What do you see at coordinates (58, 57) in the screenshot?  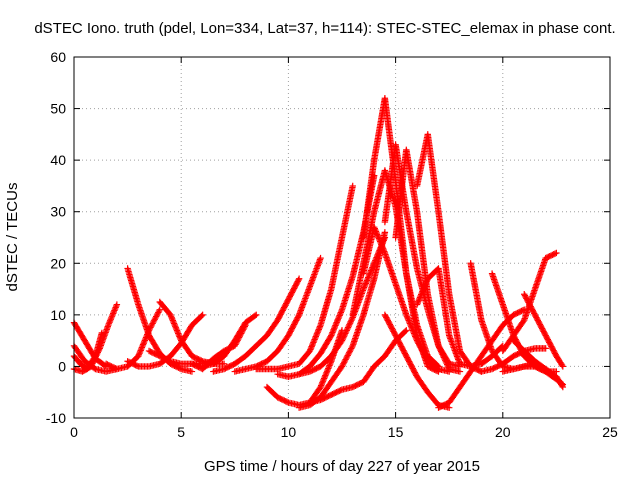 I see `y-tick-label: 60` at bounding box center [58, 57].